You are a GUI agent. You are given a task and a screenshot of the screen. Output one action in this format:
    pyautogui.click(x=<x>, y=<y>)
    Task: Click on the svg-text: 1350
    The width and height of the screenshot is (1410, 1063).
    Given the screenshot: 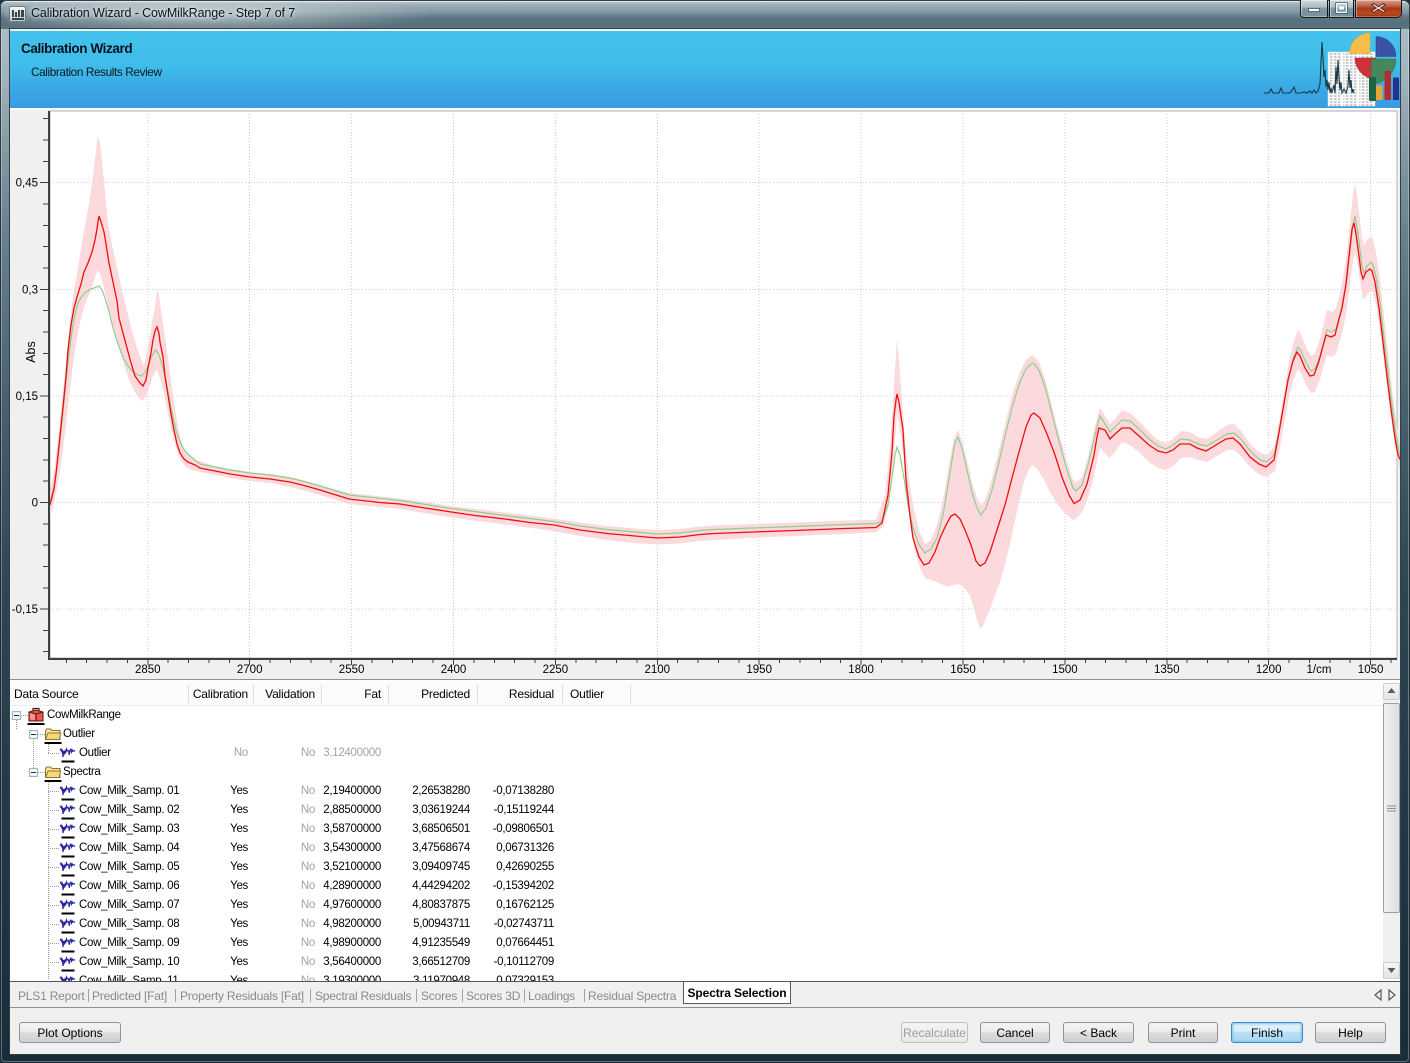 What is the action you would take?
    pyautogui.click(x=1167, y=670)
    